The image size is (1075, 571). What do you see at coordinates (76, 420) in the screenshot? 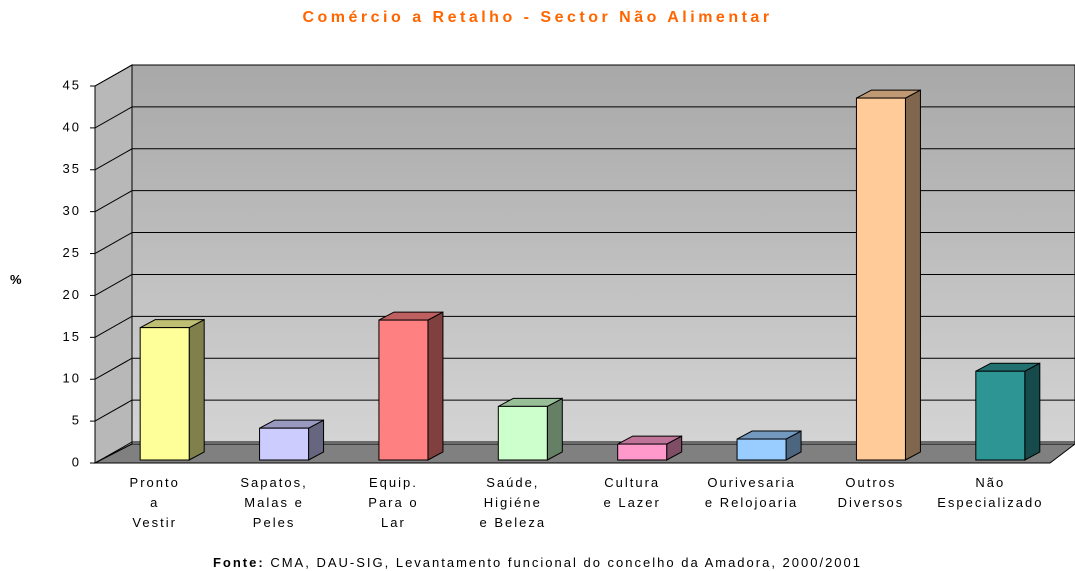
I see `y-tick-label: 5` at bounding box center [76, 420].